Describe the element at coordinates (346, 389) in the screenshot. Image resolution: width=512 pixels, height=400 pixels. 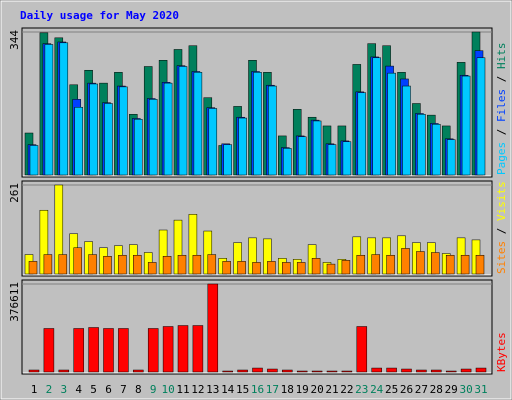
I see `x-tick-label: 22` at that location.